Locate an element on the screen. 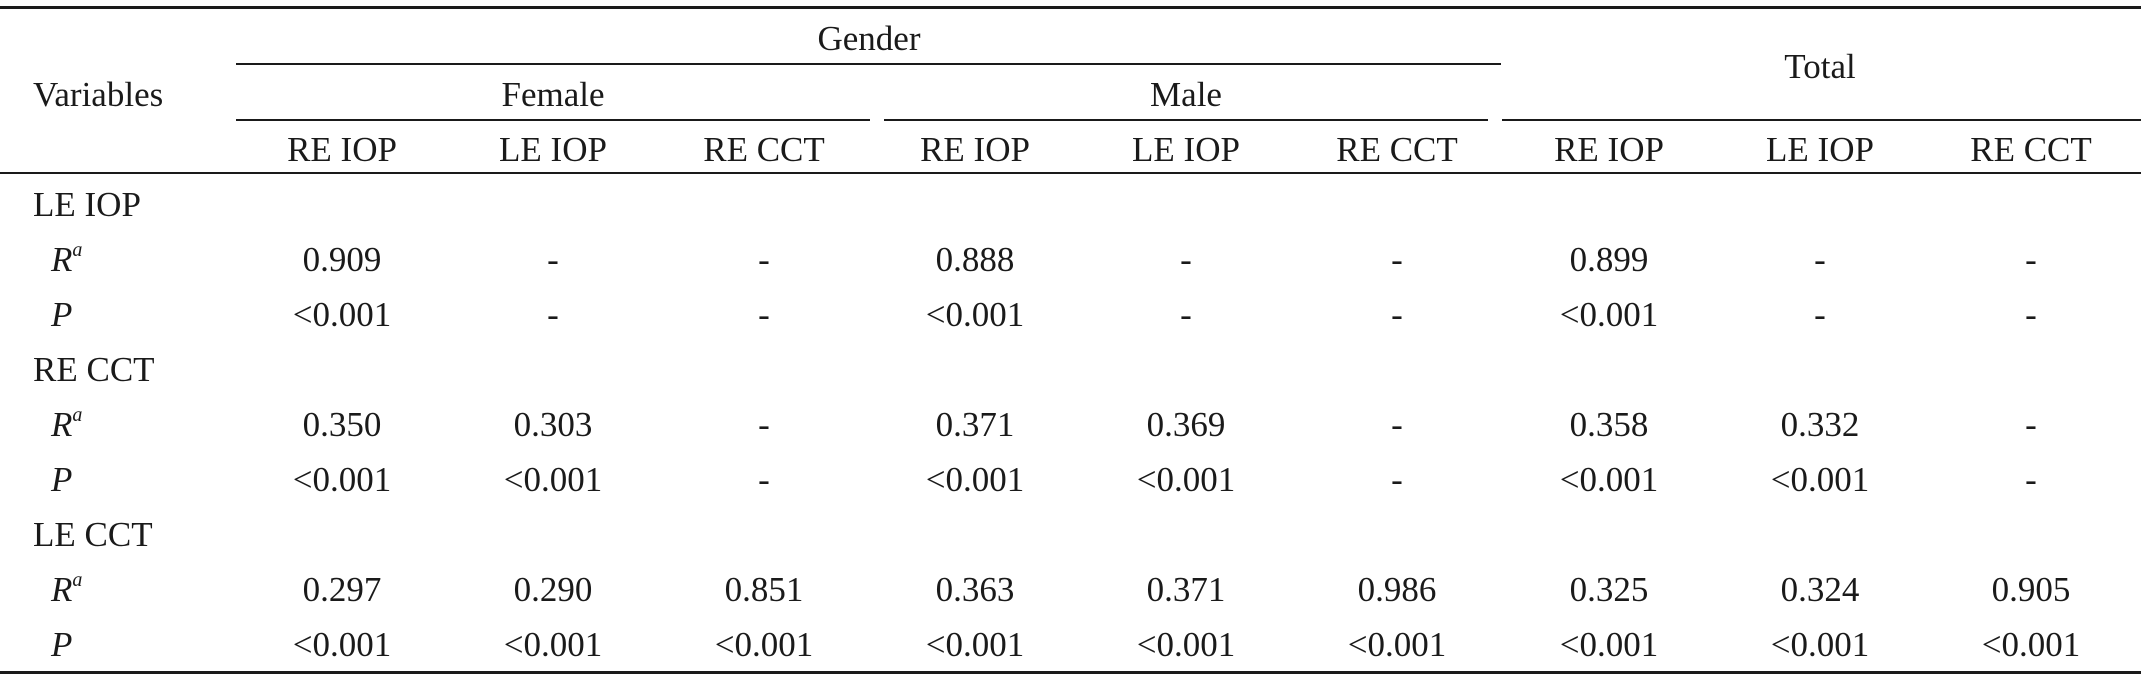  female-underline is located at coordinates (553, 120).